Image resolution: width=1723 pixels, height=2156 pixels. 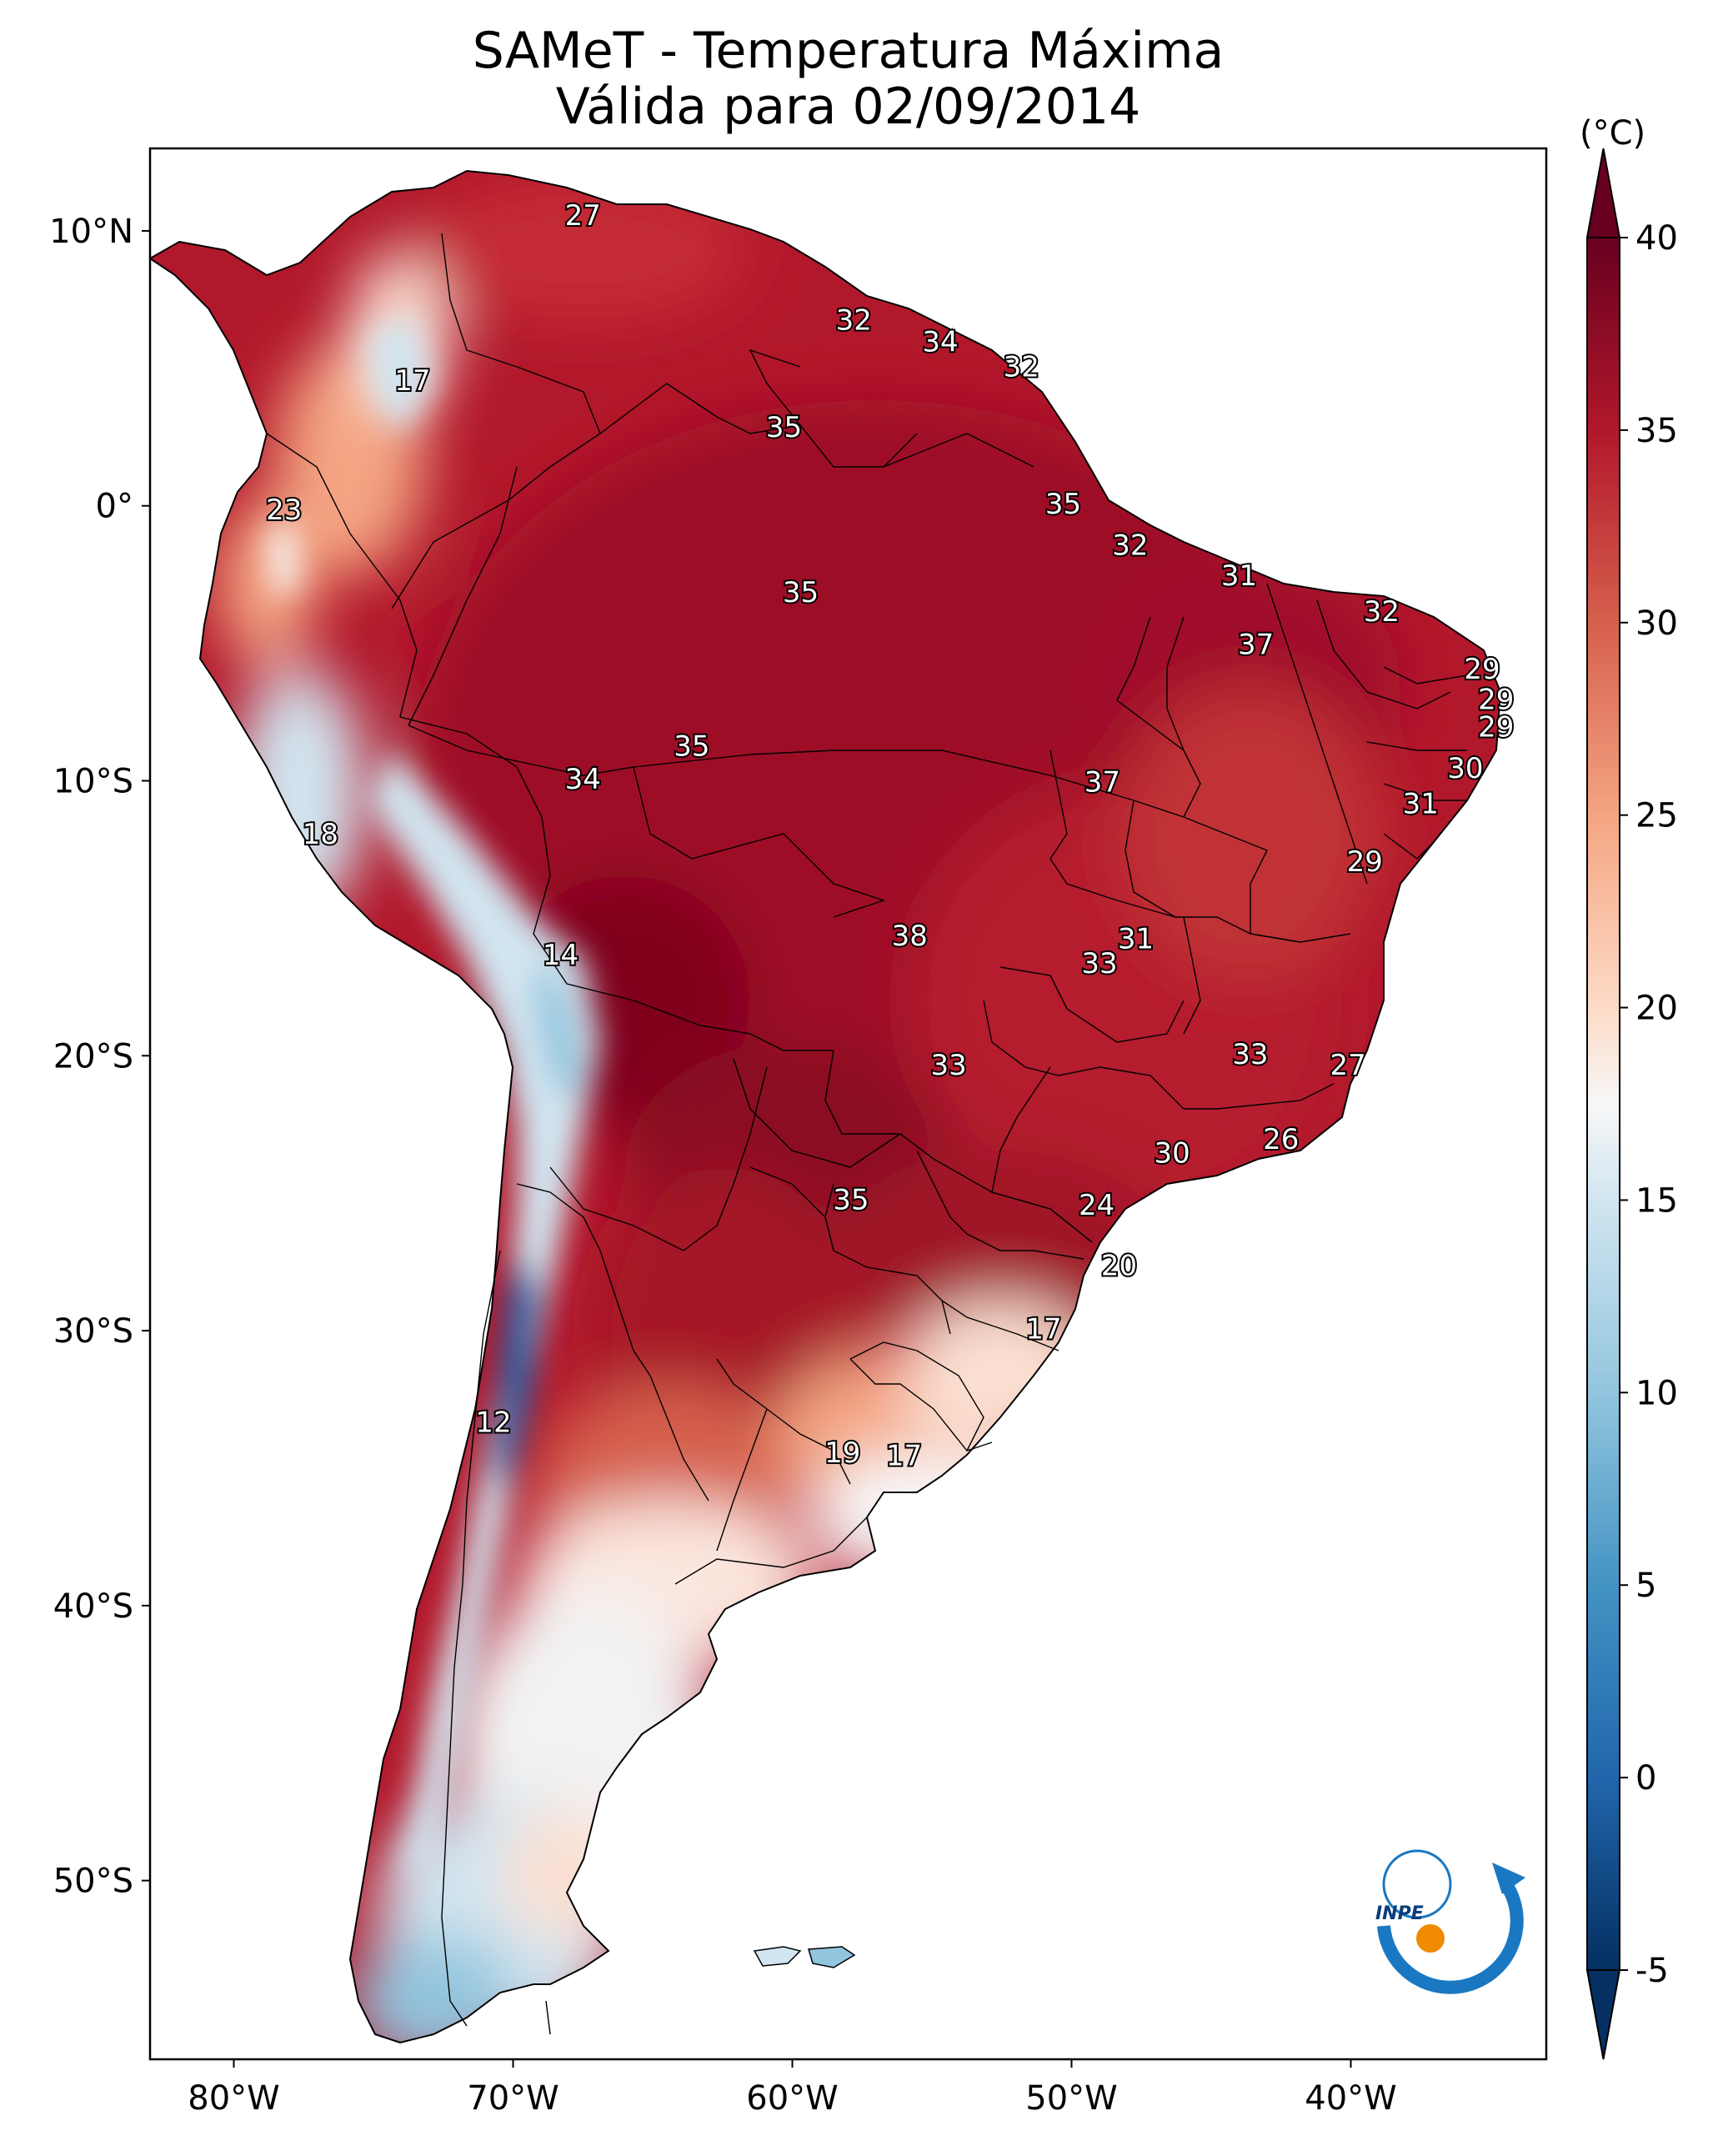 I want to click on station-value-label: 20, so click(x=1119, y=1266).